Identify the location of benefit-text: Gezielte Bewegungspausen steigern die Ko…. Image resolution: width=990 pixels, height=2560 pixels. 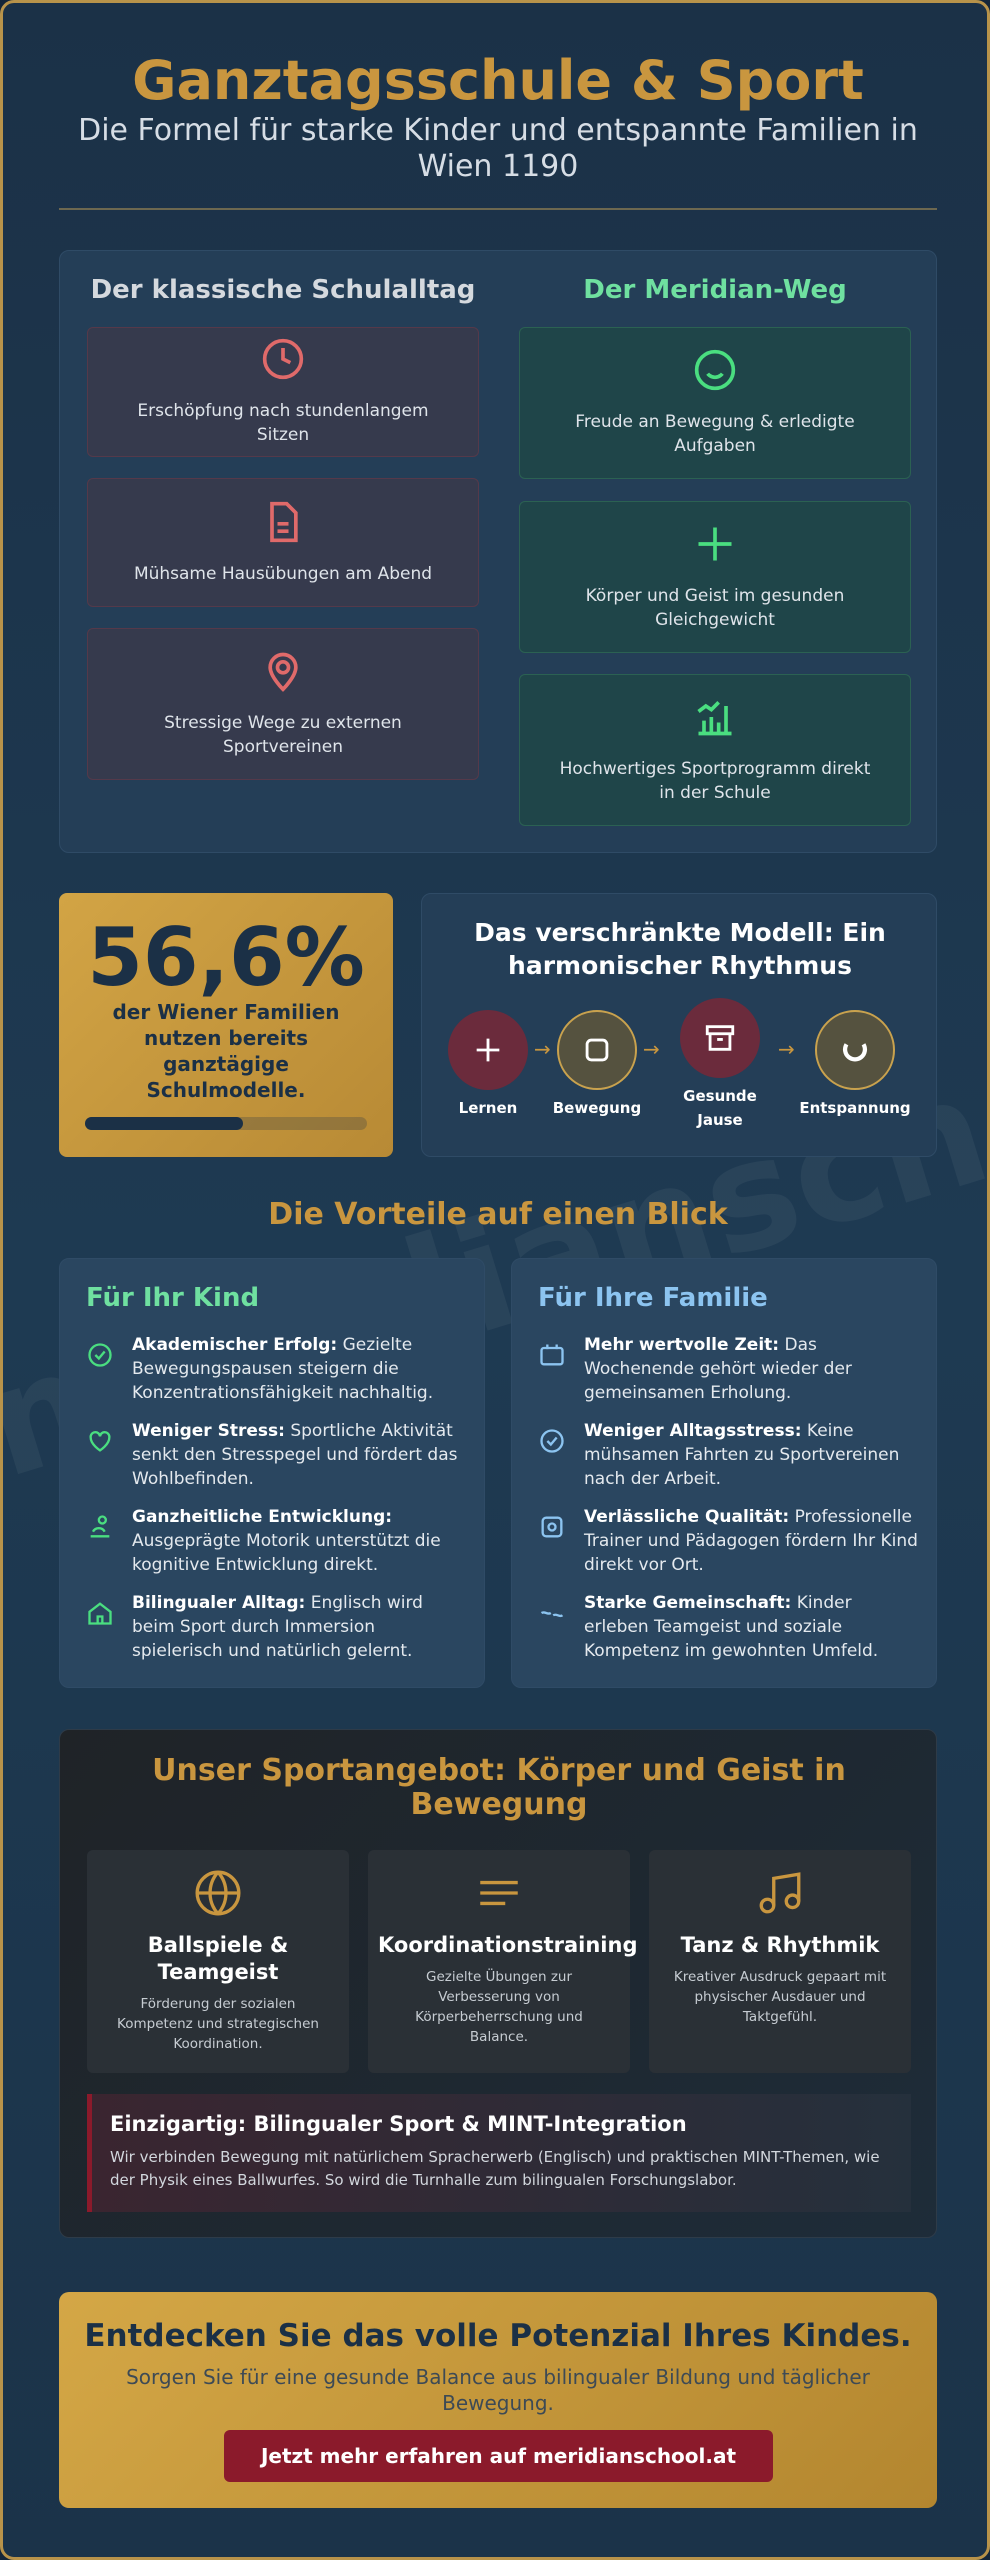
(283, 1369).